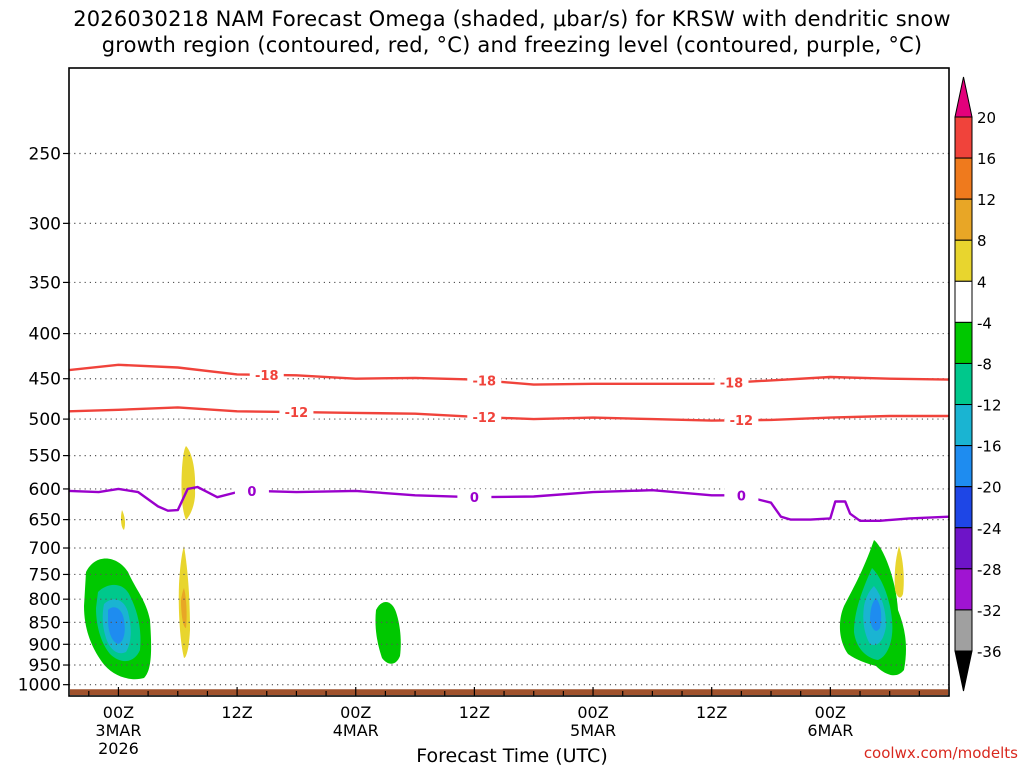 The image size is (1024, 768). Describe the element at coordinates (989, 447) in the screenshot. I see `colorbar-label-8: -16` at that location.